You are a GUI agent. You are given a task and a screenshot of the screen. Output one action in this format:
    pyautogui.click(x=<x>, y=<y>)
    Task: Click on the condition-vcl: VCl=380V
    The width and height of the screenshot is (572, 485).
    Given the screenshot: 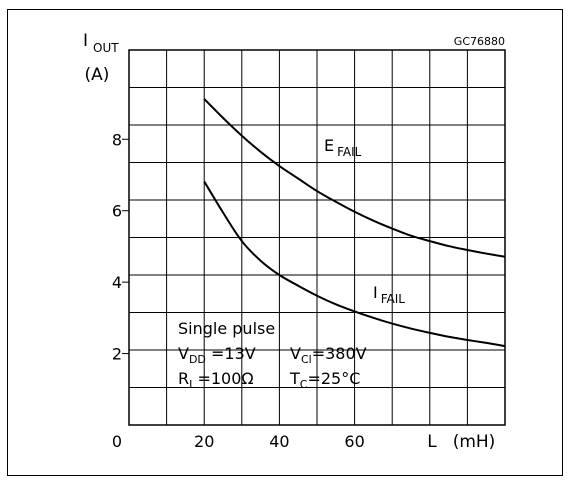 What is the action you would take?
    pyautogui.click(x=328, y=355)
    